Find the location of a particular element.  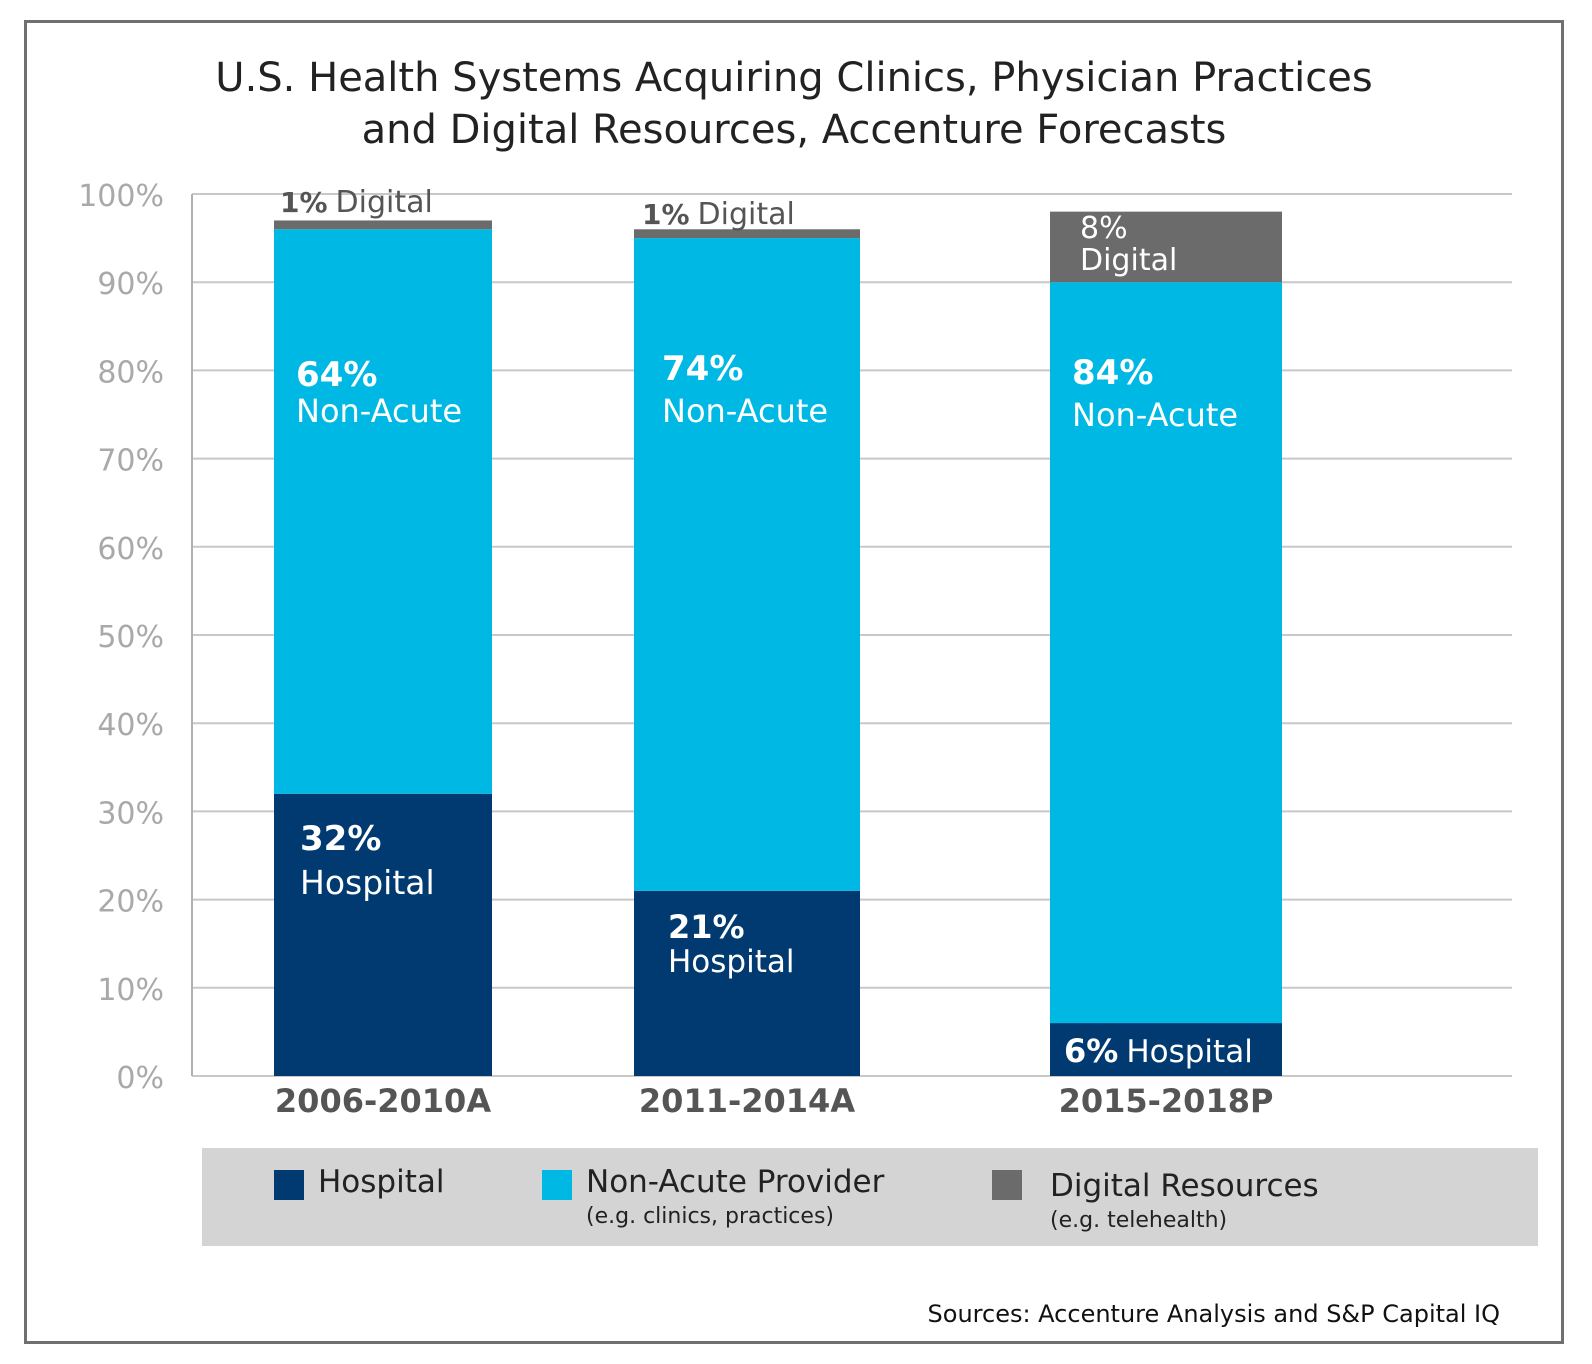

segment-label: 21% Hospital is located at coordinates (731, 944).